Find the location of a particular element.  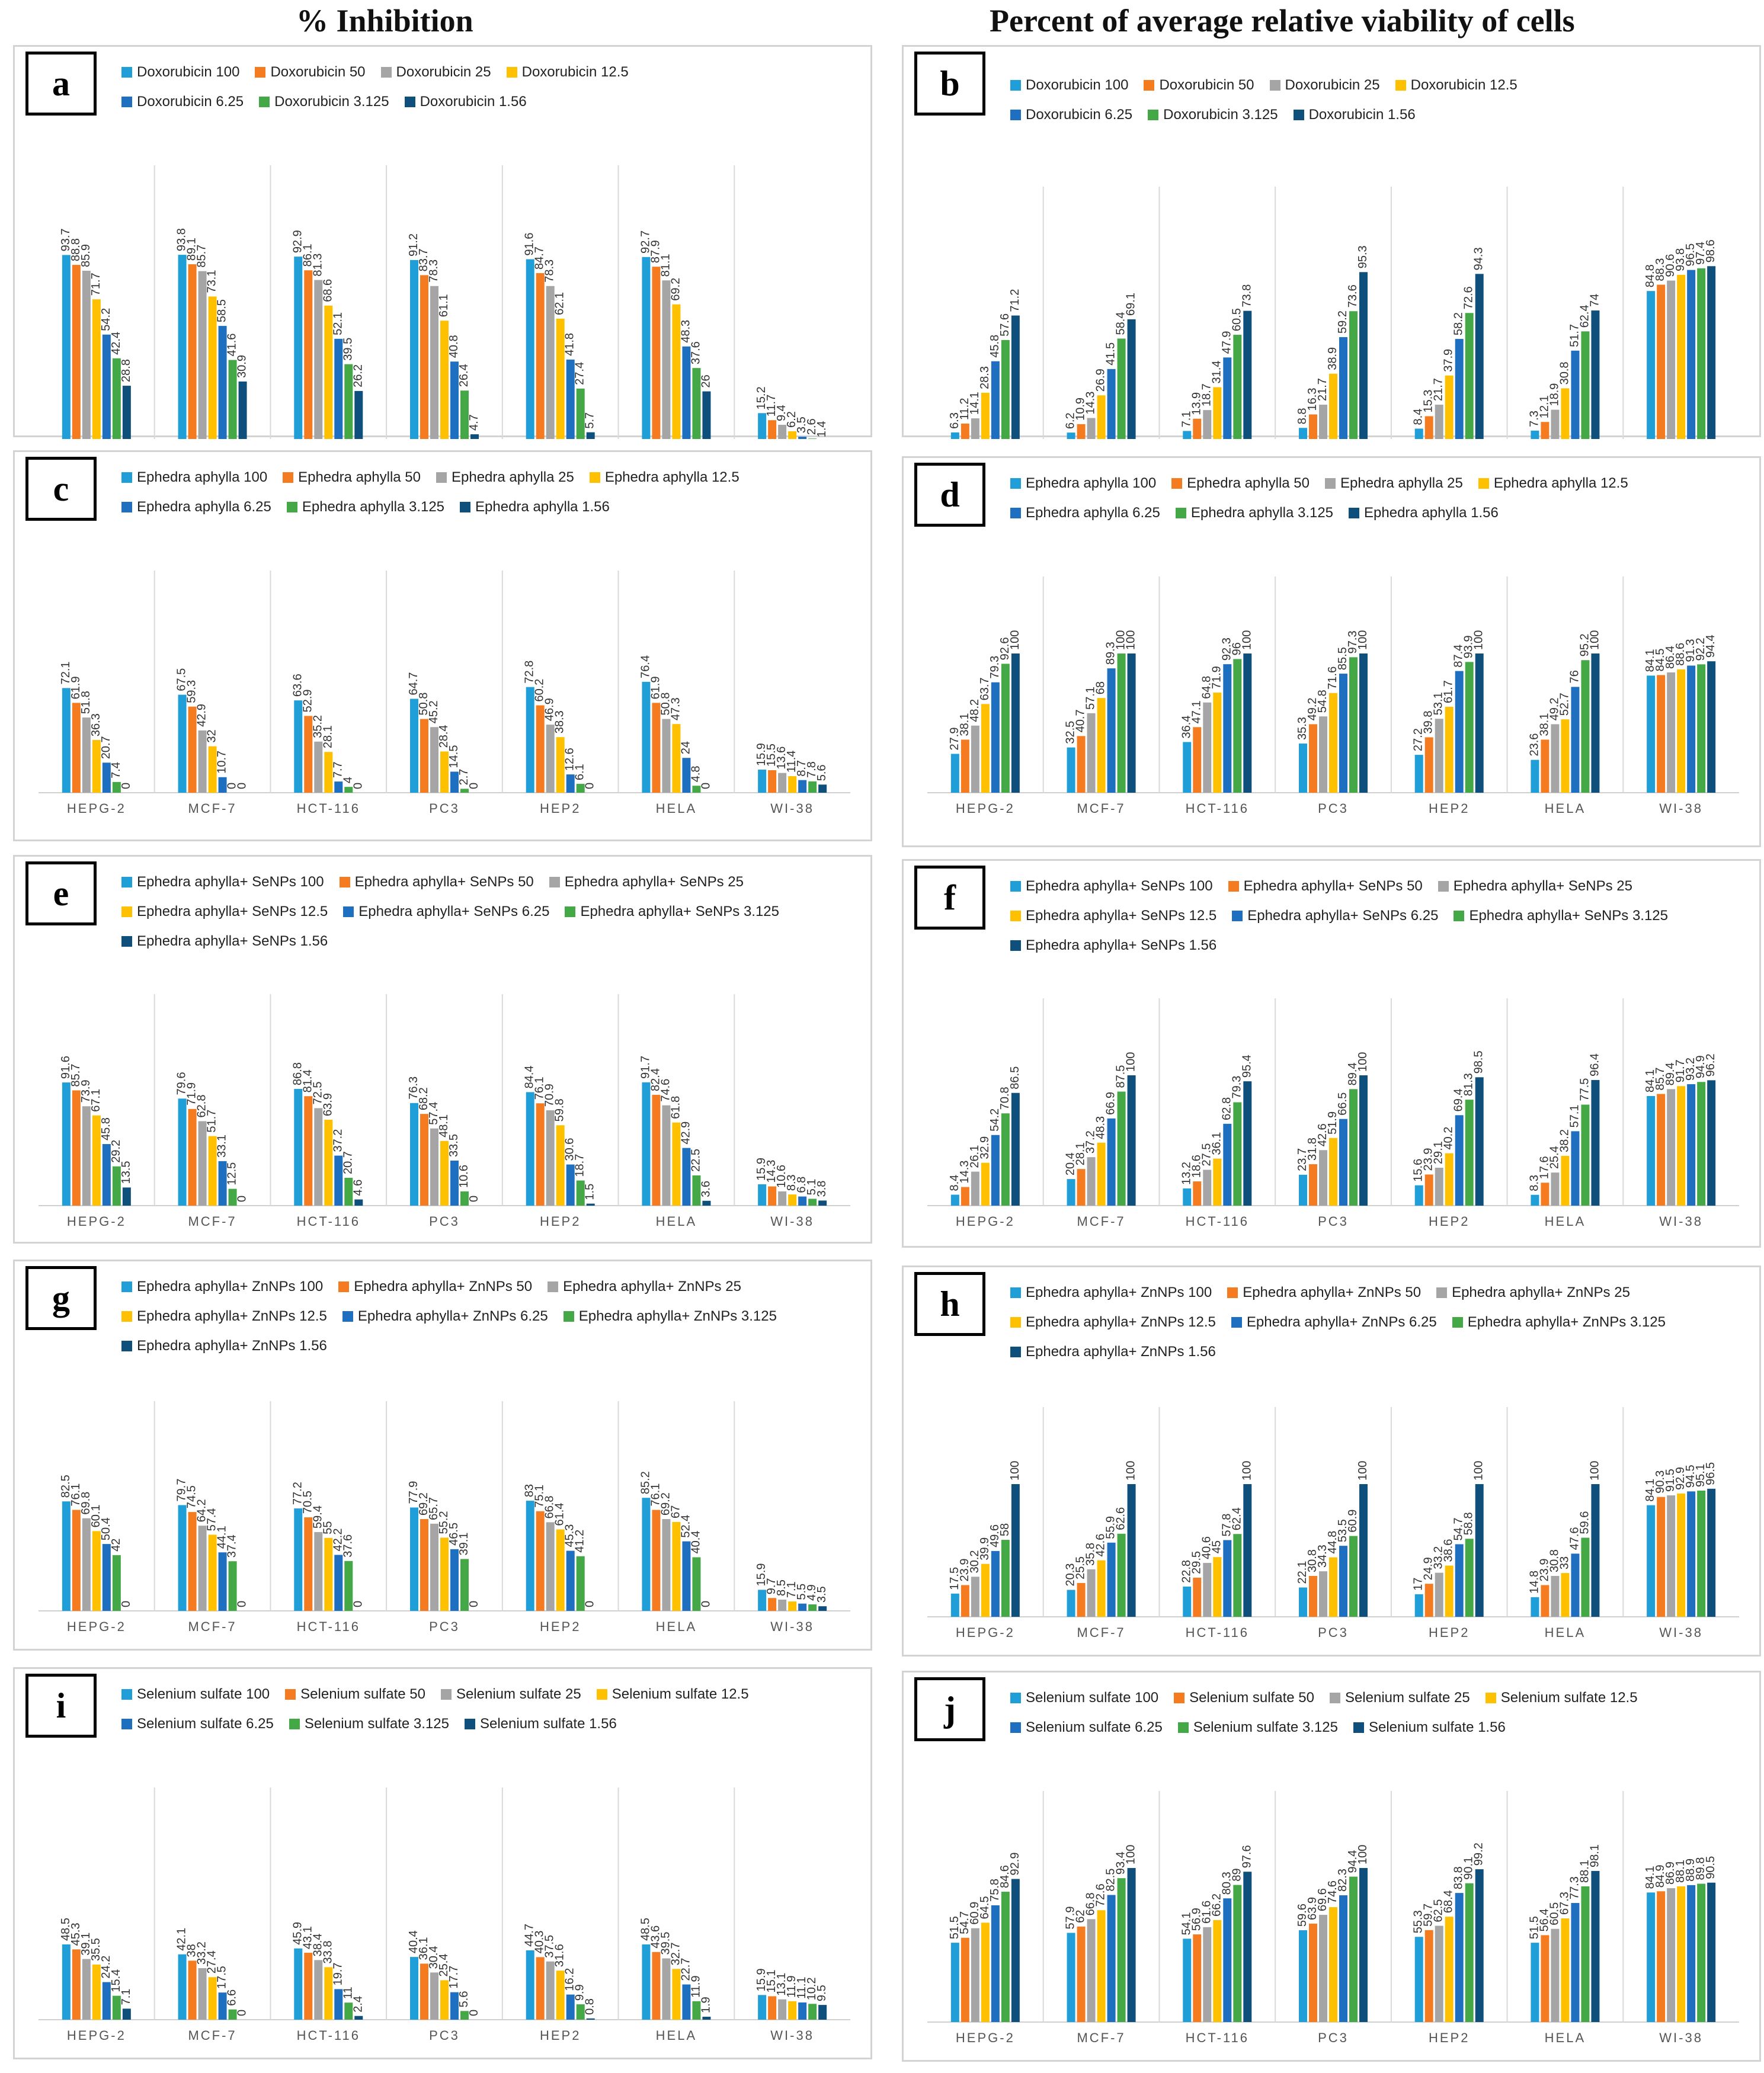

category-label: PC3 is located at coordinates (444, 1221).